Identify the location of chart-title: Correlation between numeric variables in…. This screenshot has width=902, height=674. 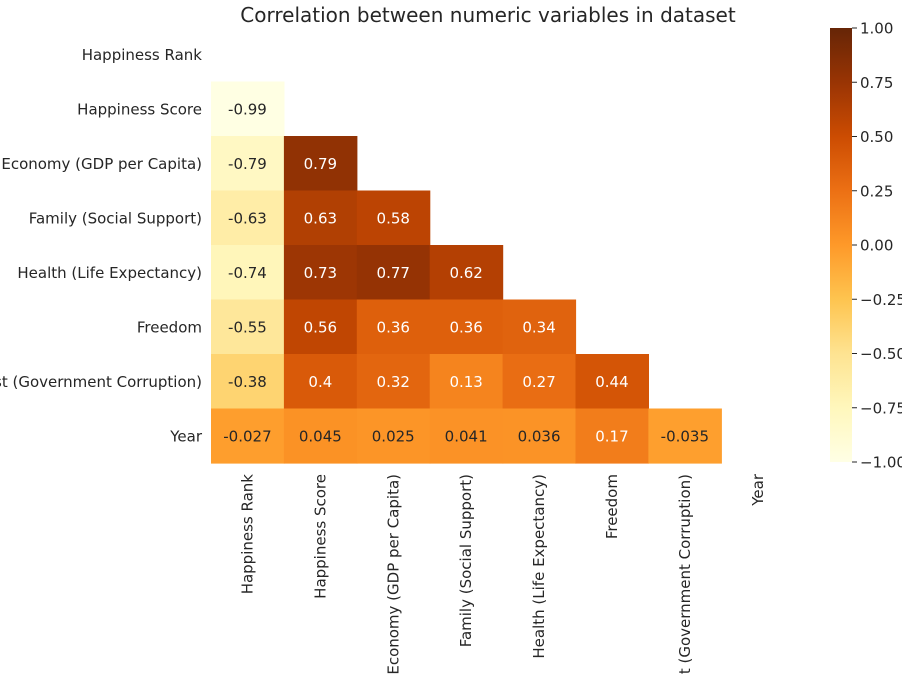
(488, 15).